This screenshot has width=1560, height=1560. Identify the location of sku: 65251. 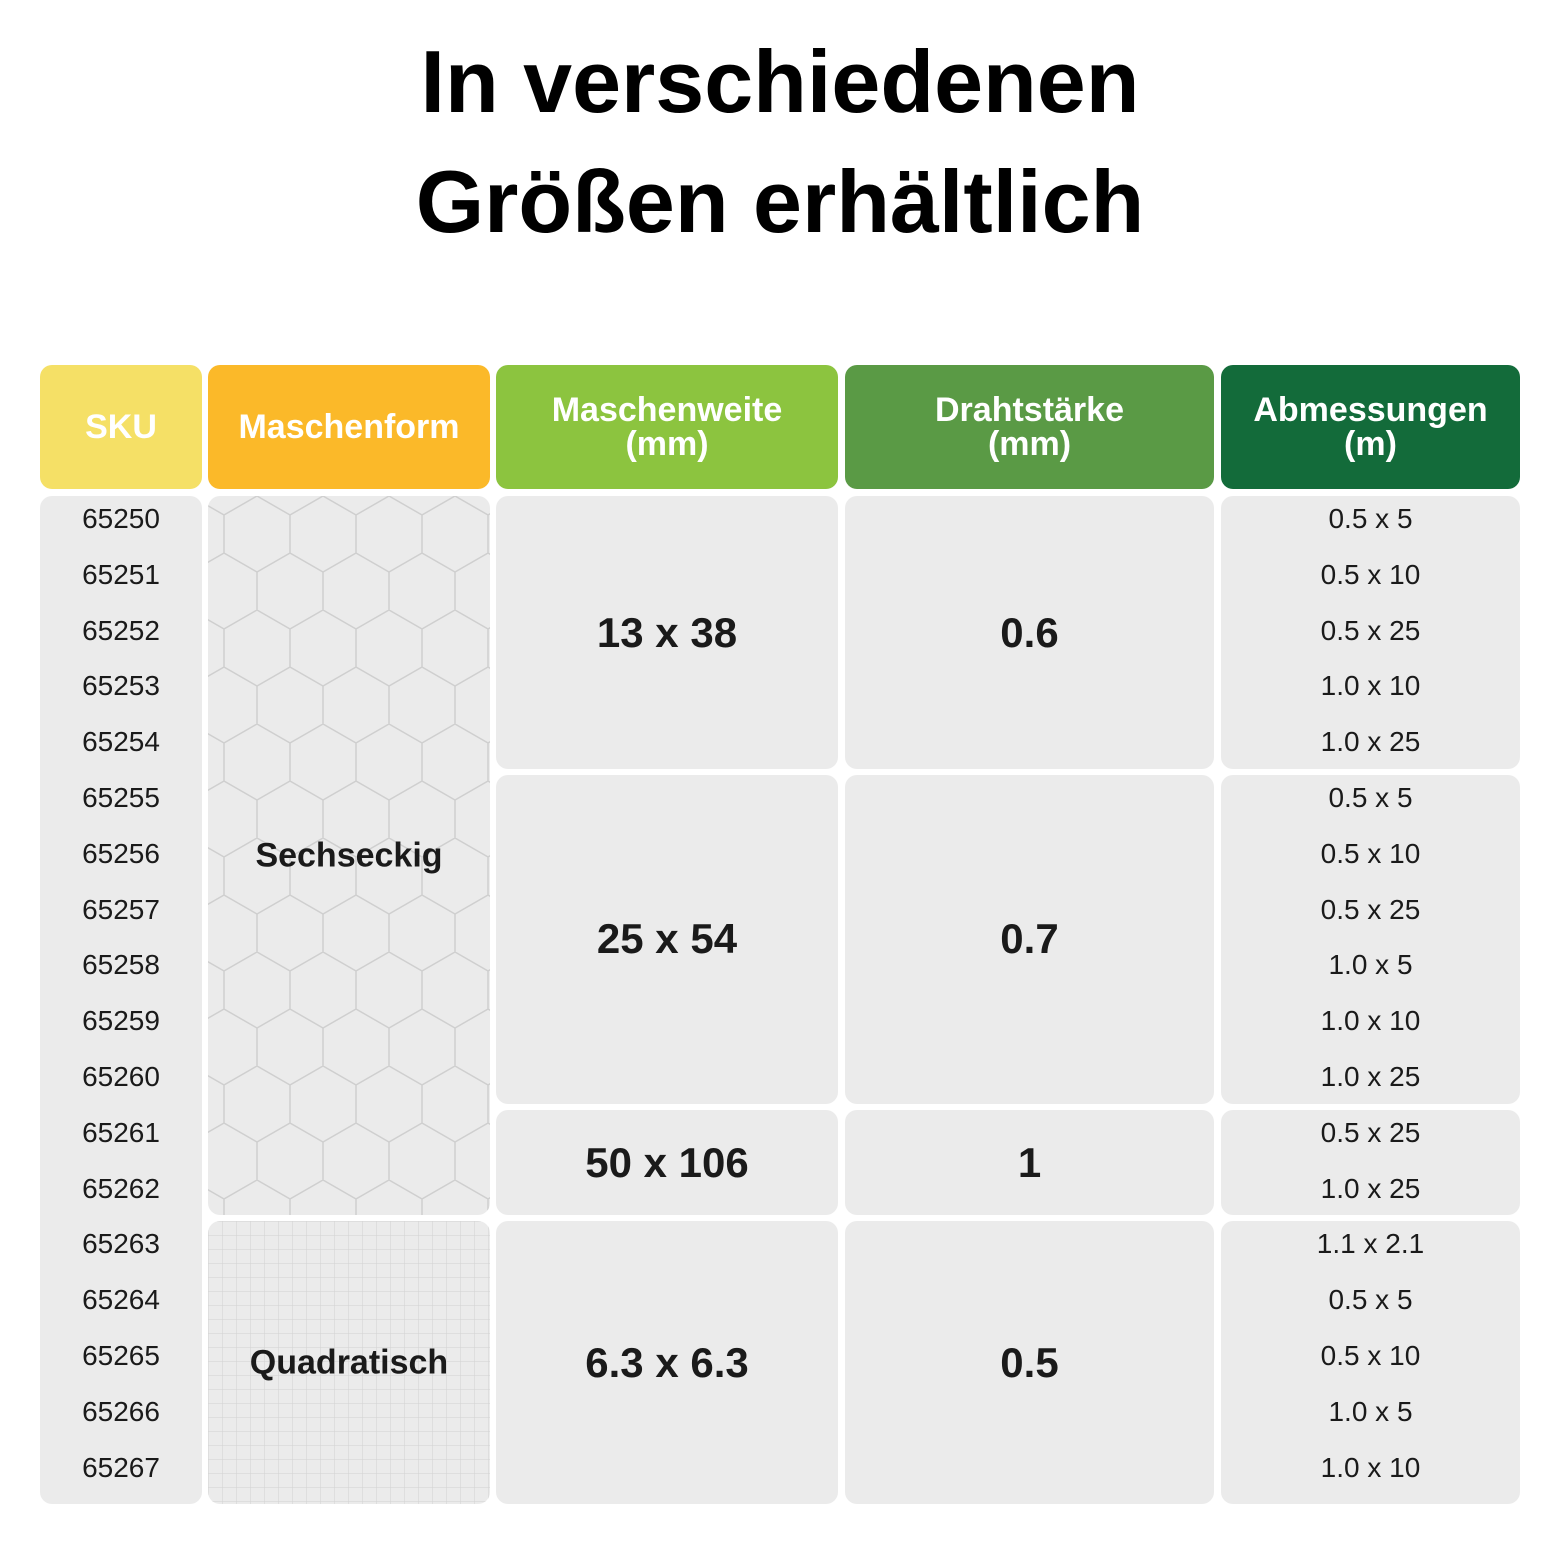
(121, 574).